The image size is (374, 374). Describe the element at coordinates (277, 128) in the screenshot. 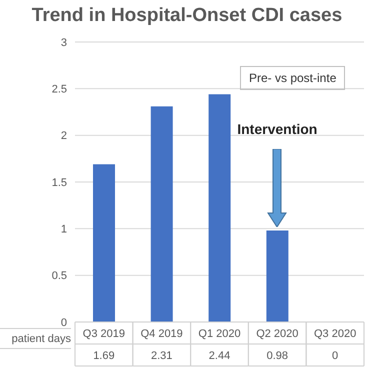

I see `annotation: Intervention` at that location.